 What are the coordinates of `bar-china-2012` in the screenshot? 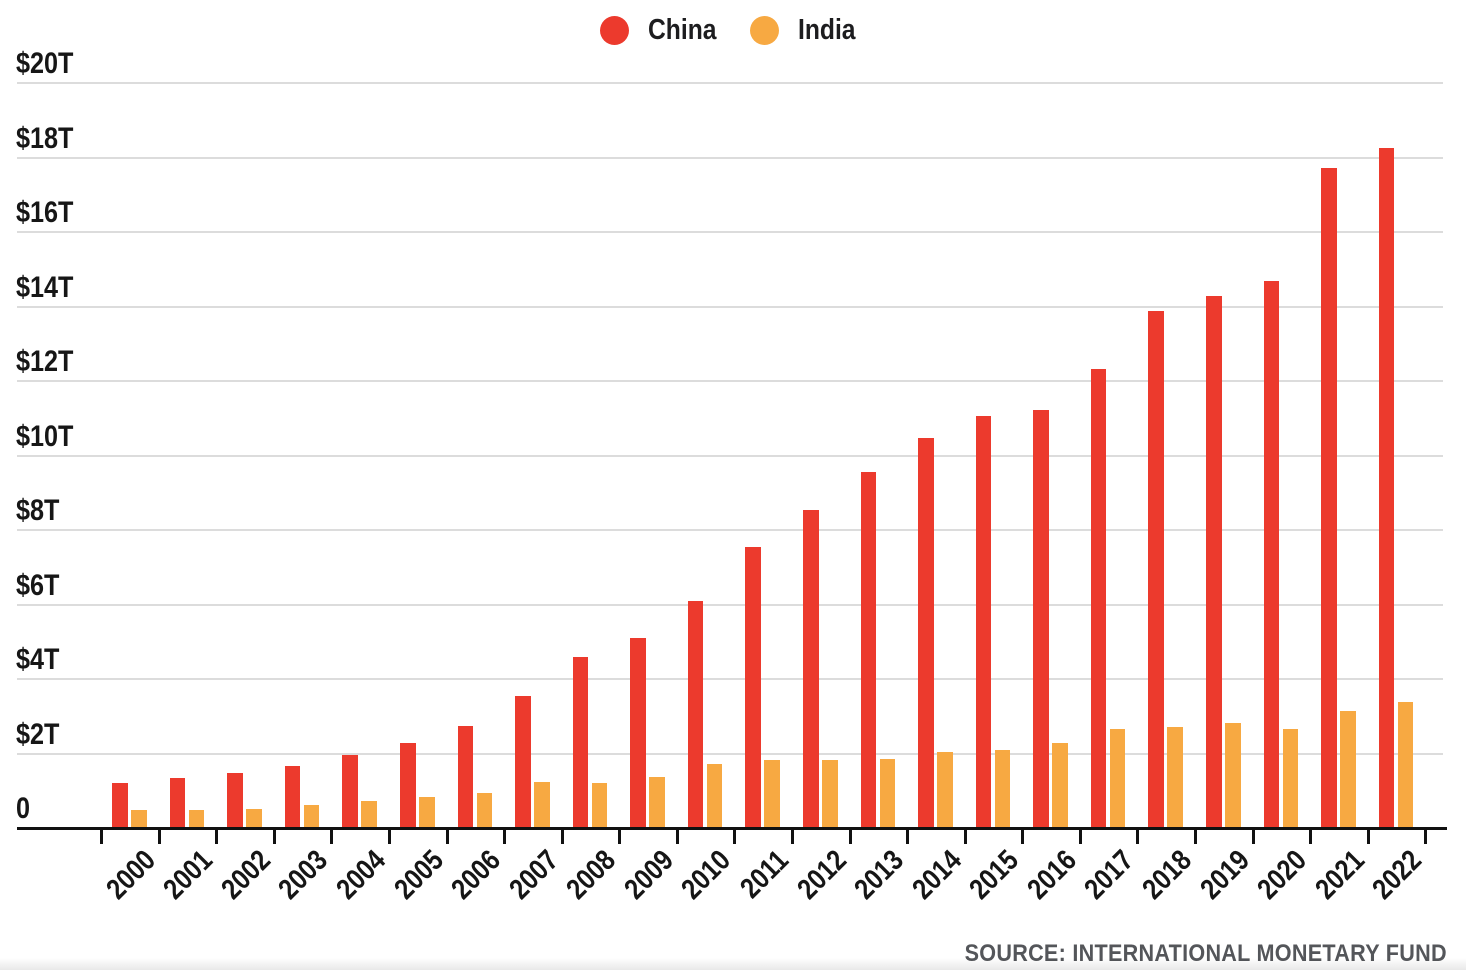 It's located at (811, 669).